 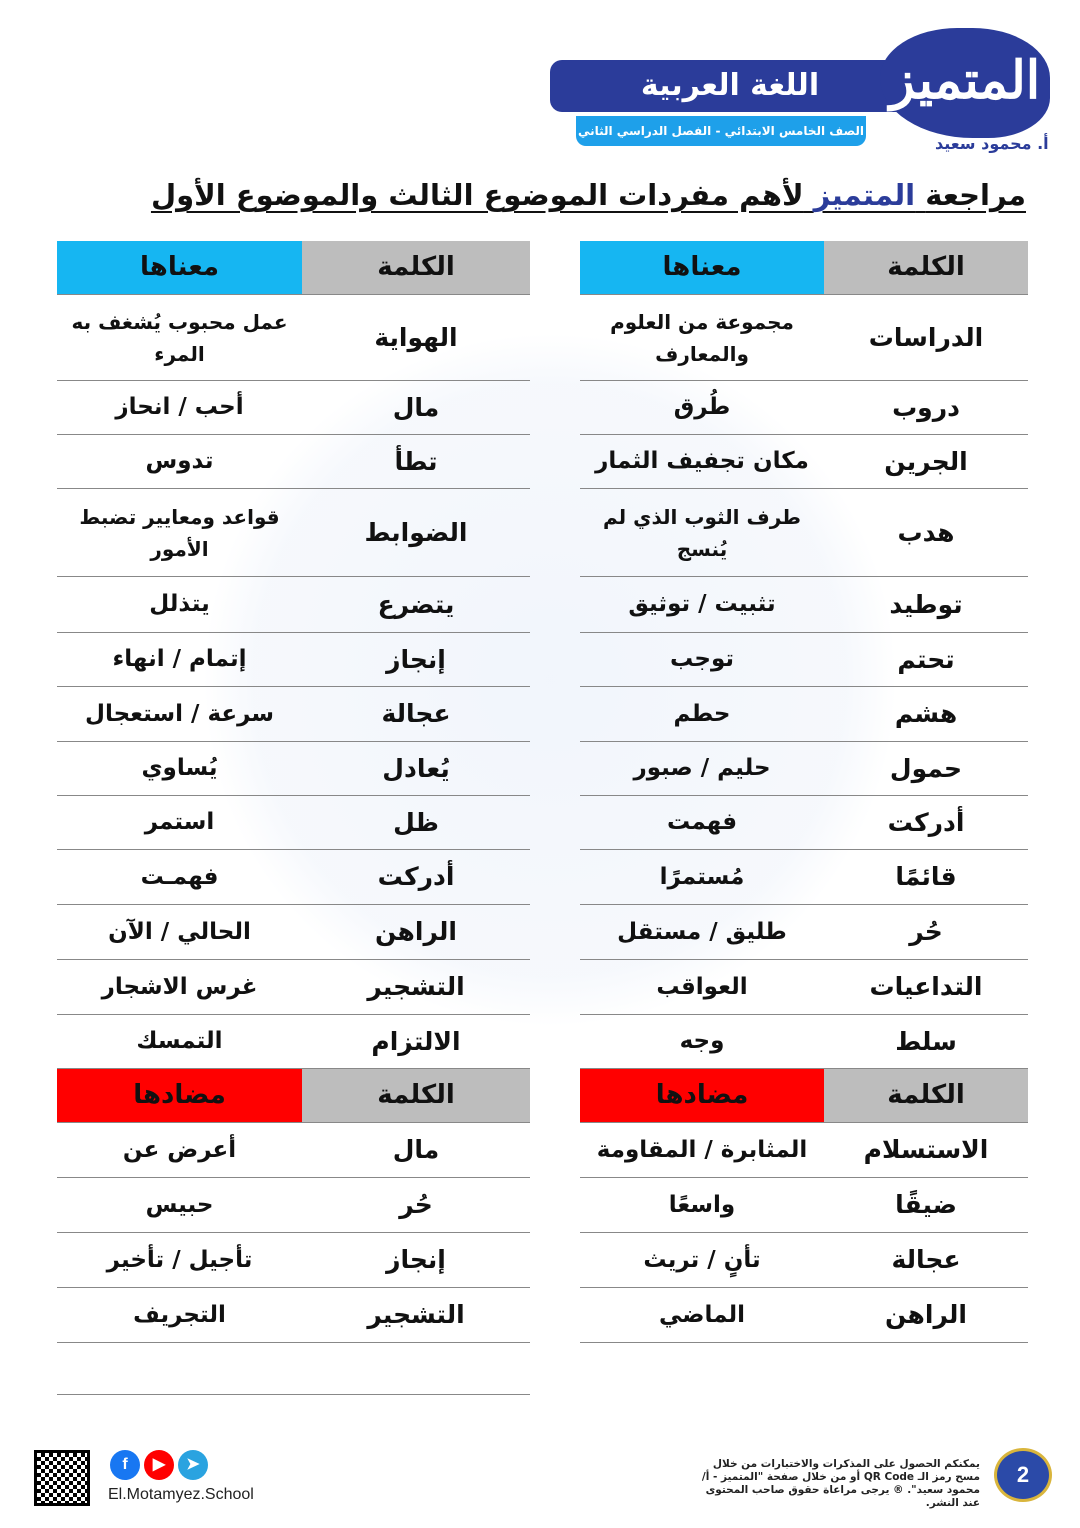 What do you see at coordinates (804, 877) in the screenshot?
I see `table-row: قائمًا مُستمرًا` at bounding box center [804, 877].